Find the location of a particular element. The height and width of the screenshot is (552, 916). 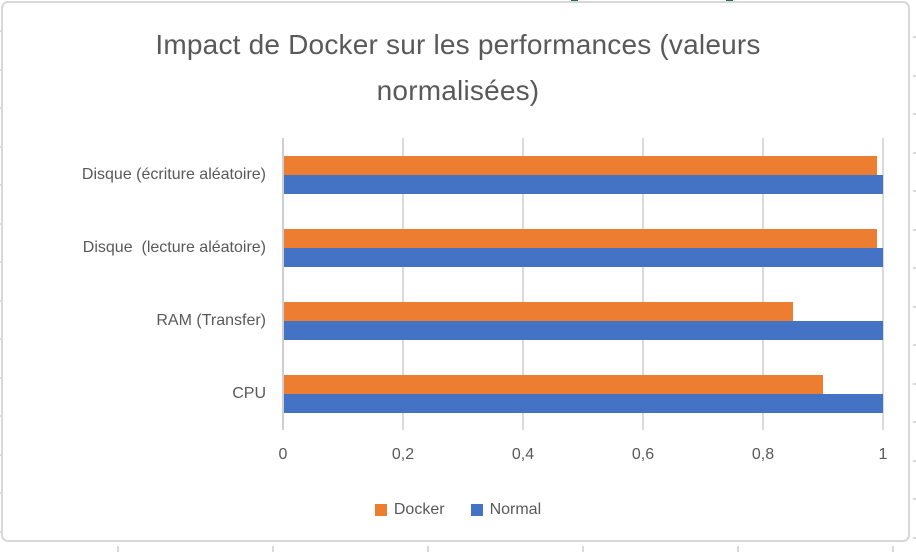

category-label: RAM (Transfer) is located at coordinates (211, 320).